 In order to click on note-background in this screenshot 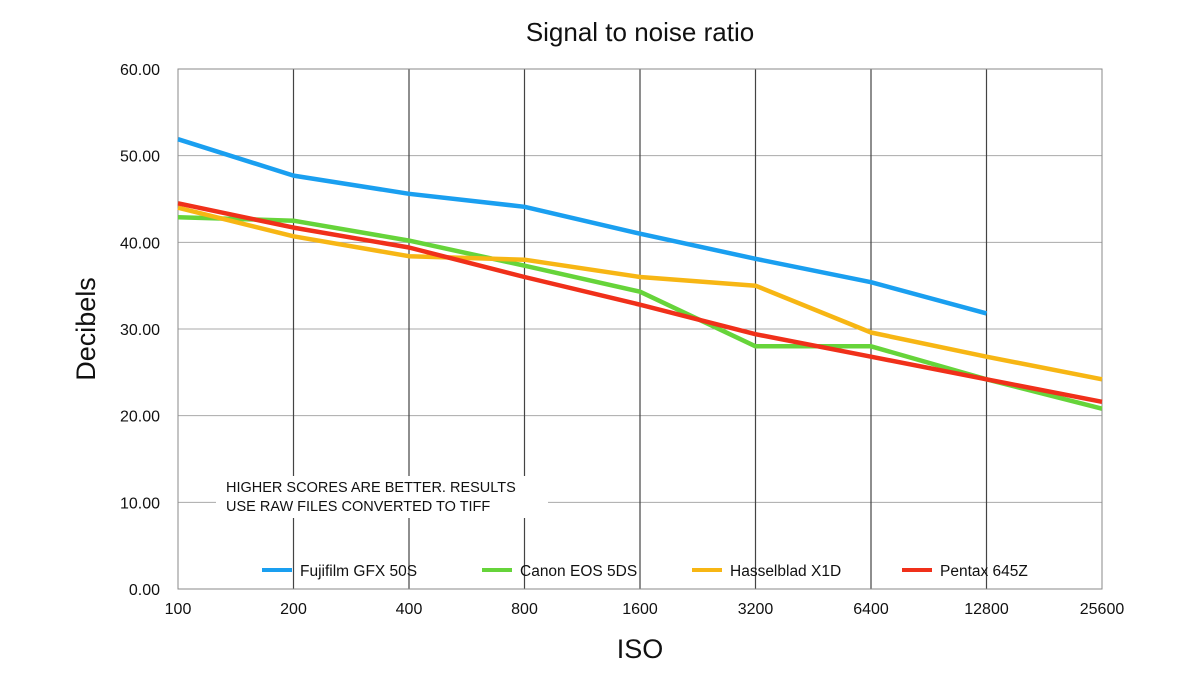, I will do `click(382, 497)`.